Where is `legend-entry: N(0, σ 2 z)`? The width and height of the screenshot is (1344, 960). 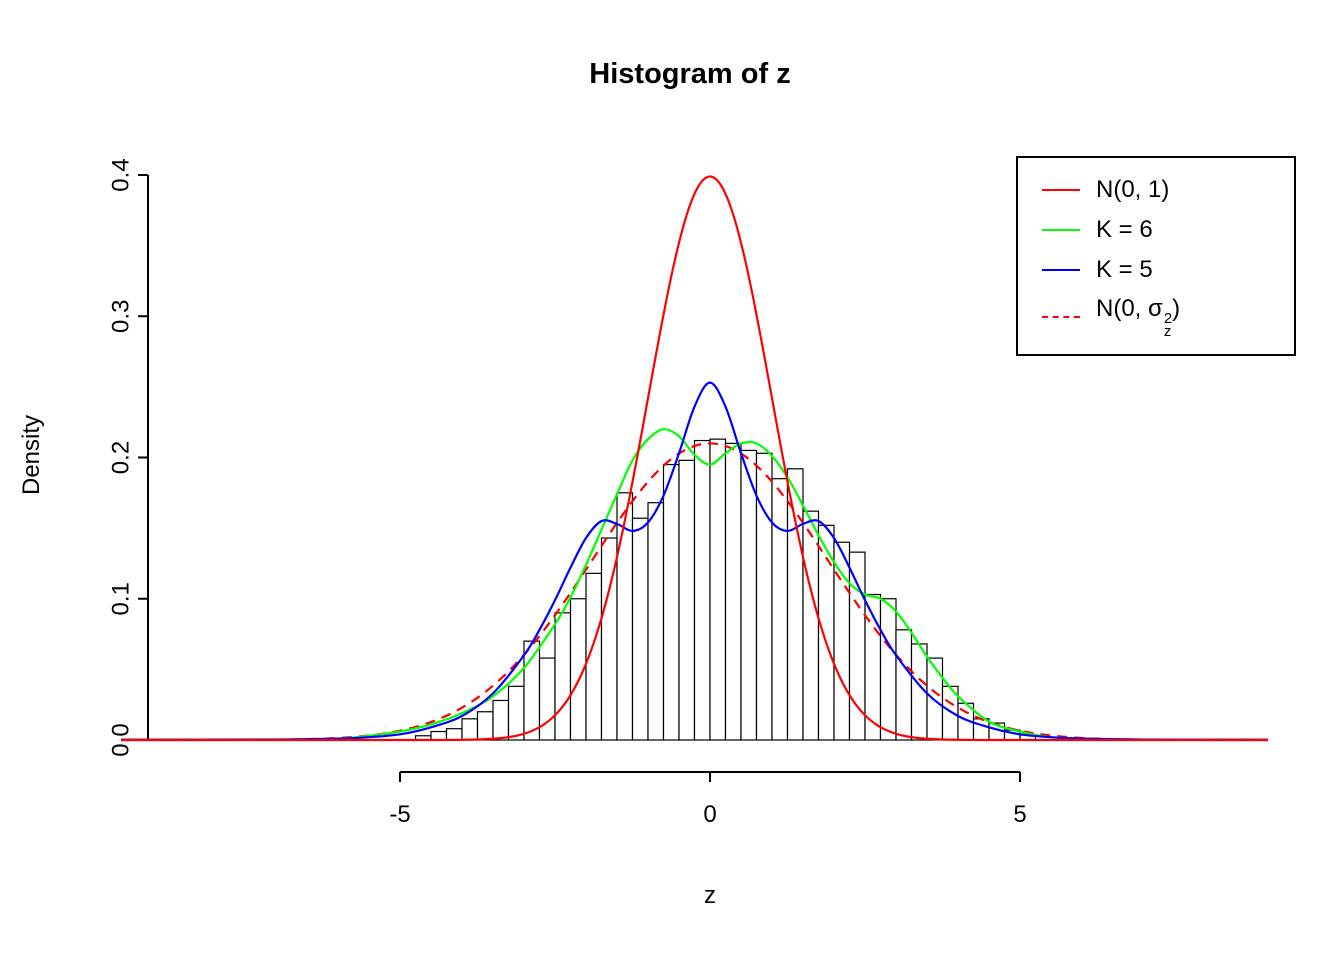 legend-entry: N(0, σ 2 z) is located at coordinates (1162, 317).